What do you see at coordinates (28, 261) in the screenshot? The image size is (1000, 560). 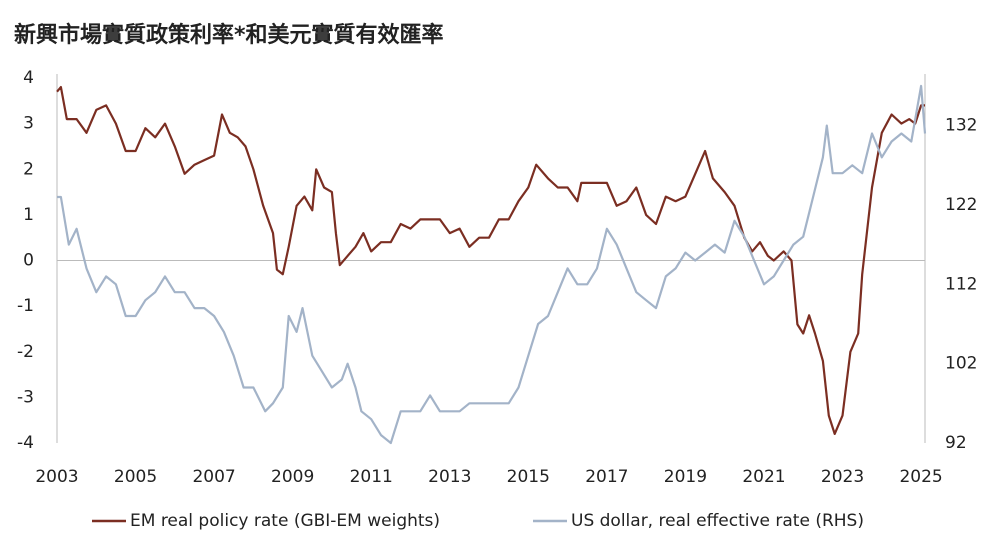 I see `y-tick-label: 0` at bounding box center [28, 261].